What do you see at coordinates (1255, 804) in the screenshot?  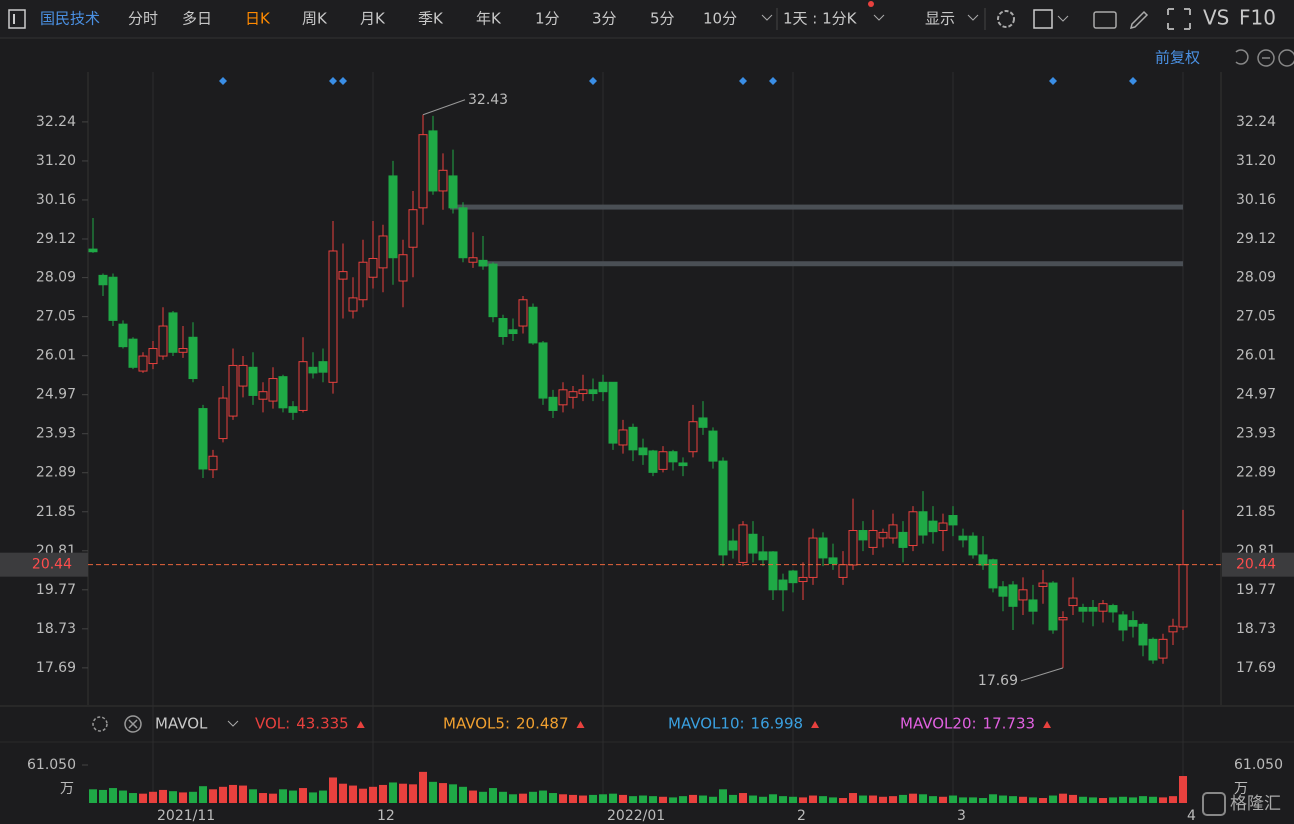 I see `watermark: 格隆汇` at bounding box center [1255, 804].